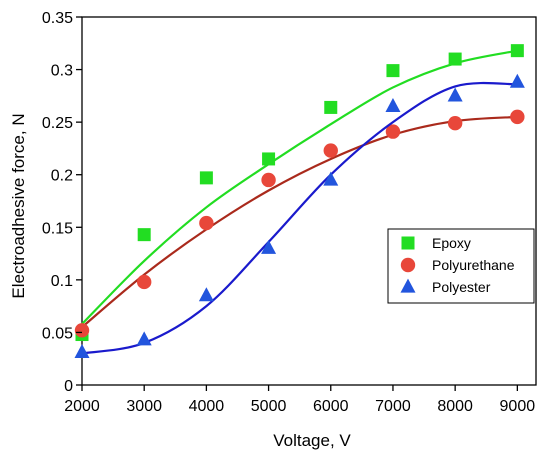 The image size is (550, 457). I want to click on y-tick-label: 0.35, so click(57, 18).